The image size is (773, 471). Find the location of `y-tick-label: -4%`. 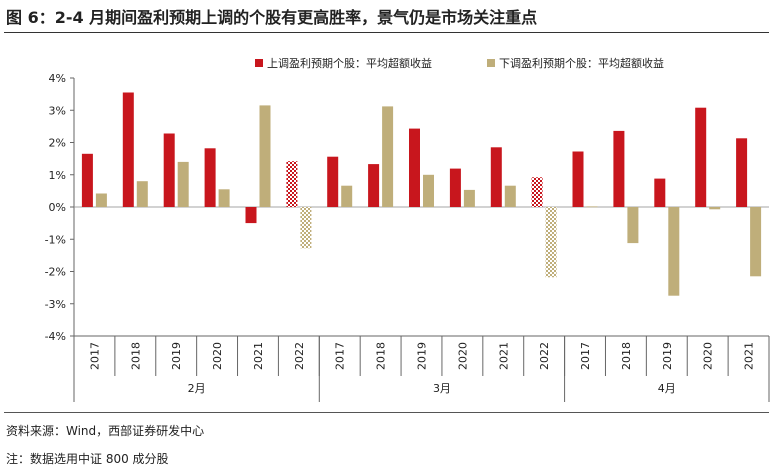

y-tick-label: -4% is located at coordinates (55, 336).